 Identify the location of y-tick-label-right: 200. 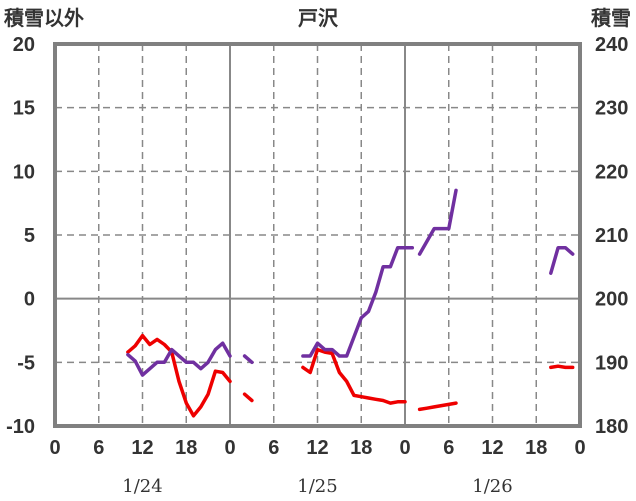
(611, 300).